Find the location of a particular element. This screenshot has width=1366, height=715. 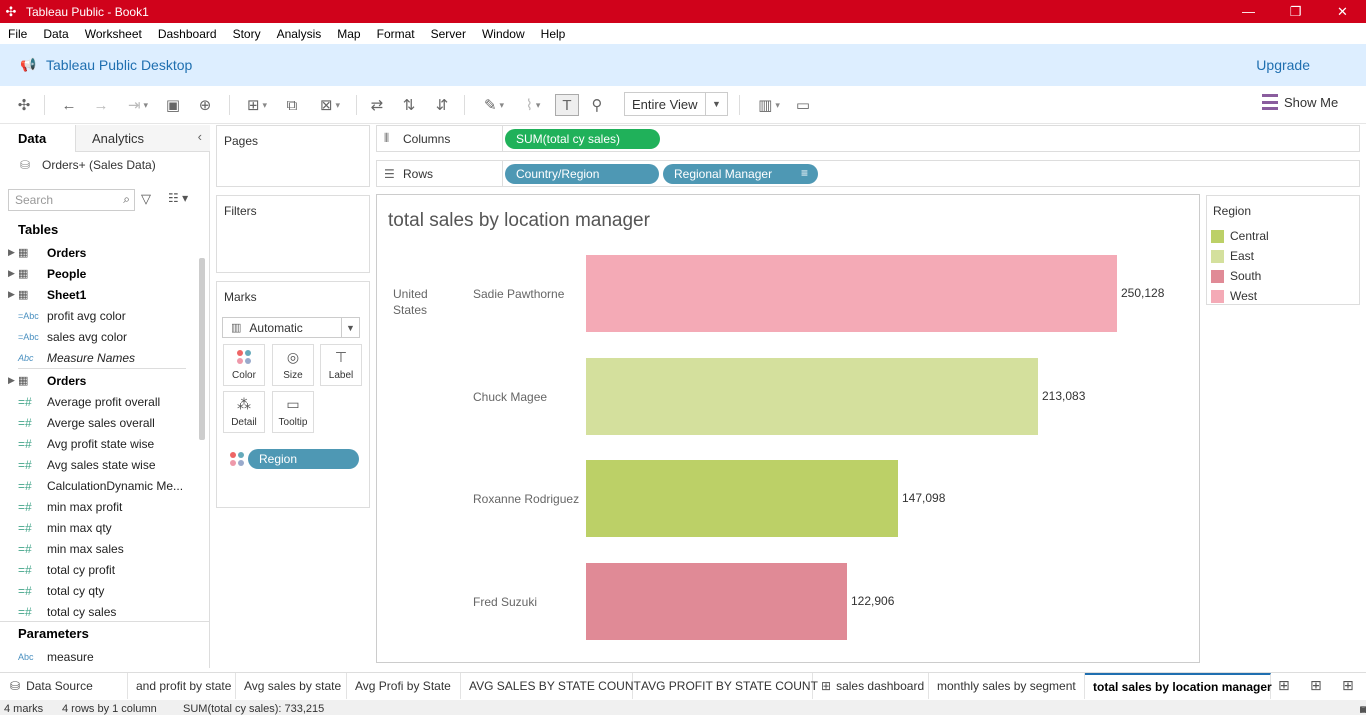

upgrade-link: Upgrade is located at coordinates (1283, 65).